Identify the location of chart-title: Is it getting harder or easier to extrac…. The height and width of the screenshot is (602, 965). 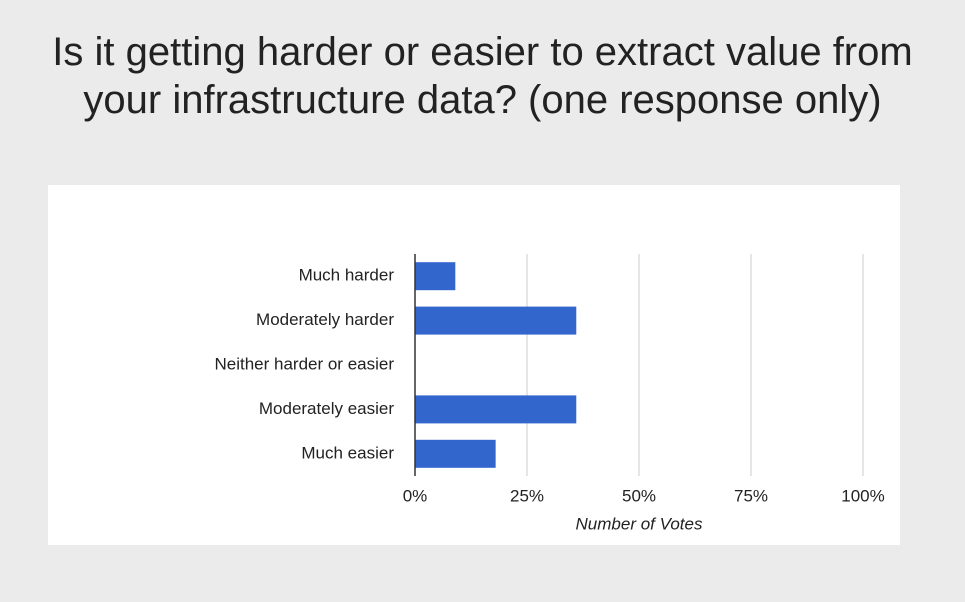
(482, 76).